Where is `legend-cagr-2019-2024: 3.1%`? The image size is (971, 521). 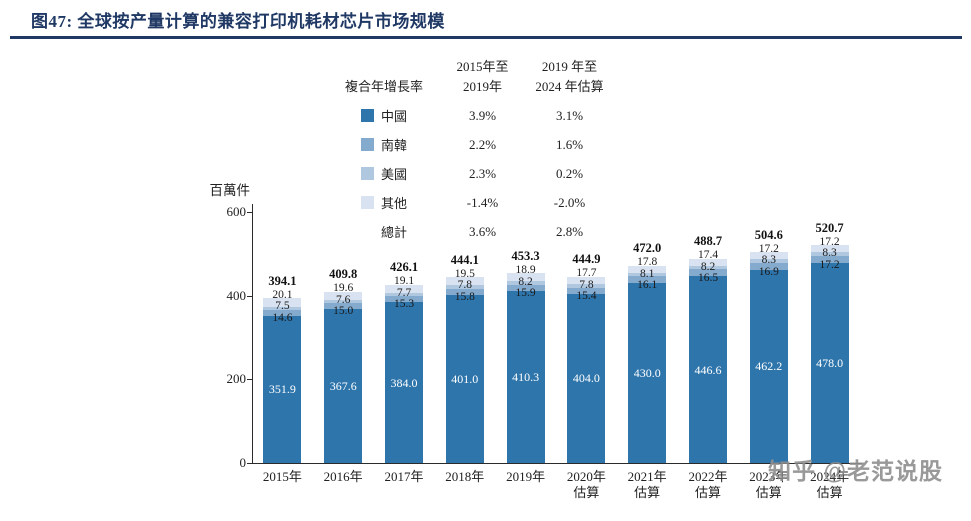 legend-cagr-2019-2024: 3.1% is located at coordinates (569, 115).